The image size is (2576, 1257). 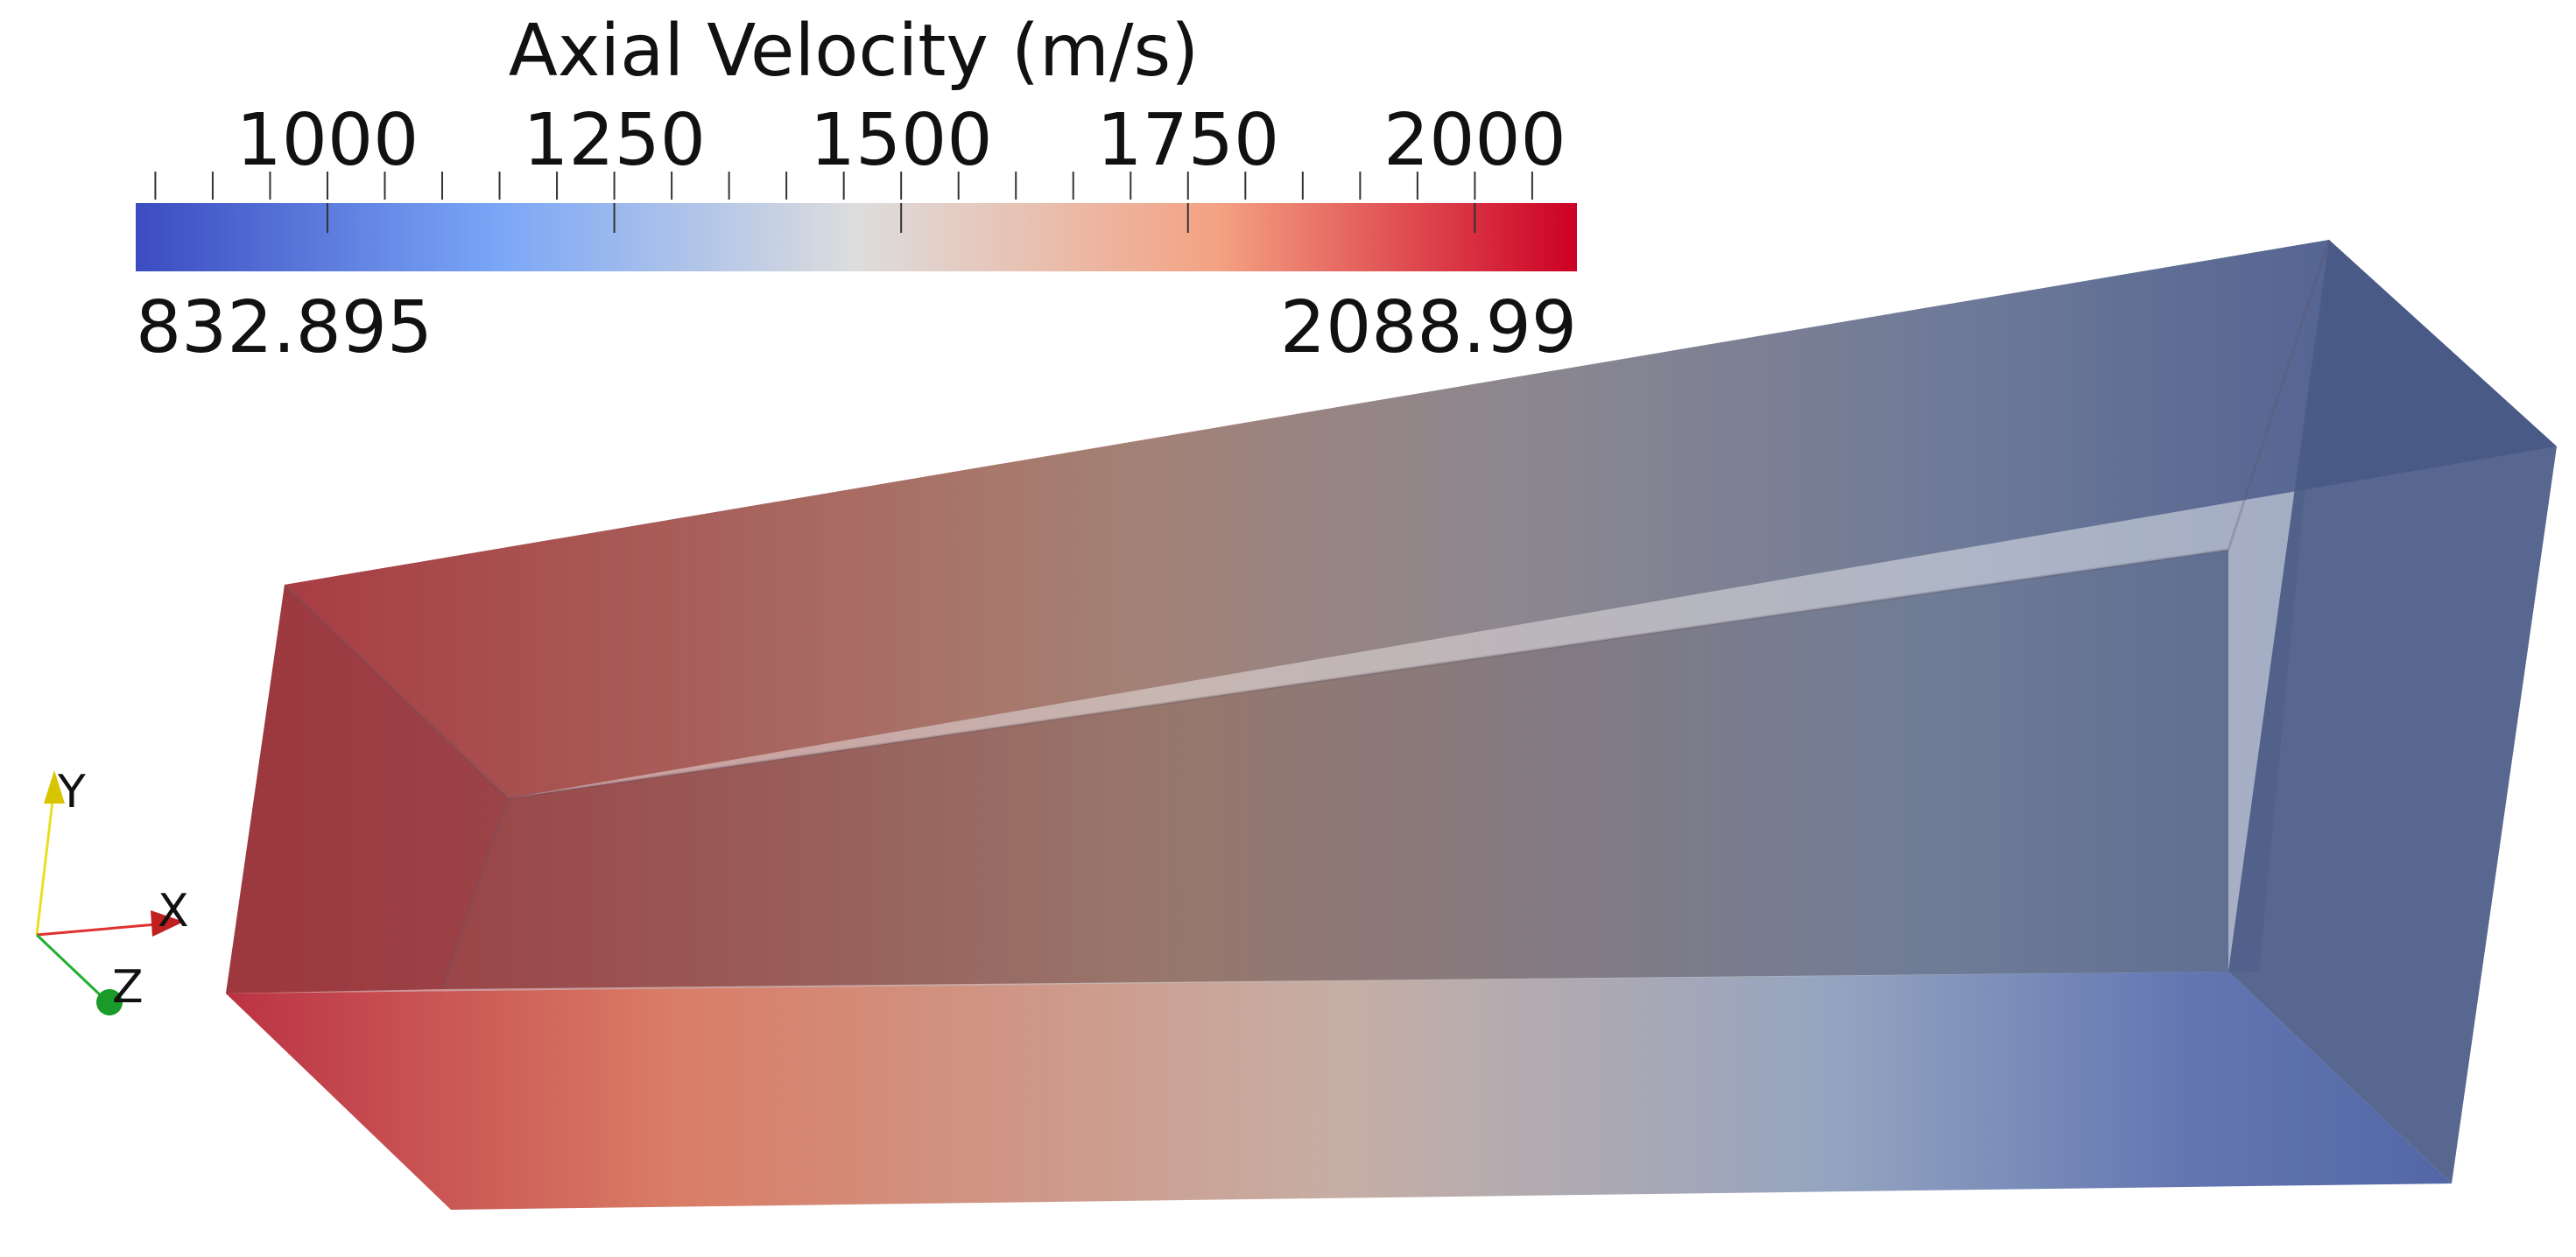 I want to click on z-axis-label: Z, so click(x=128, y=987).